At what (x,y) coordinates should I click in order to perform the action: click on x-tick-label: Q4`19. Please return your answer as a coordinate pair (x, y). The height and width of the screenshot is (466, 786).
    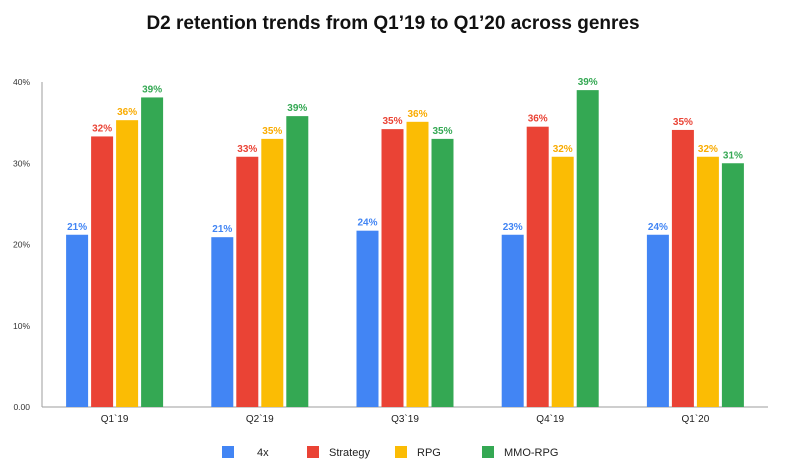
    Looking at the image, I should click on (550, 419).